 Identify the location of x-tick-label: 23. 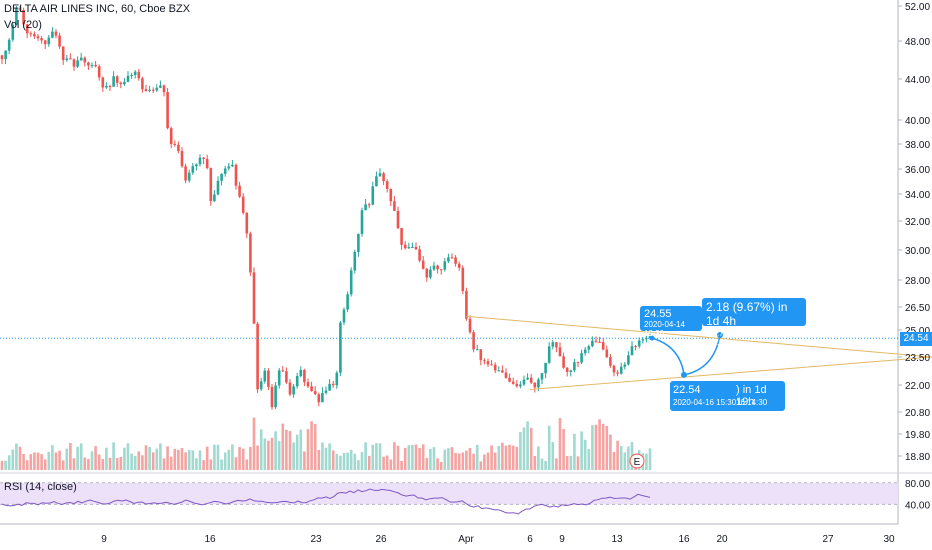
(316, 539).